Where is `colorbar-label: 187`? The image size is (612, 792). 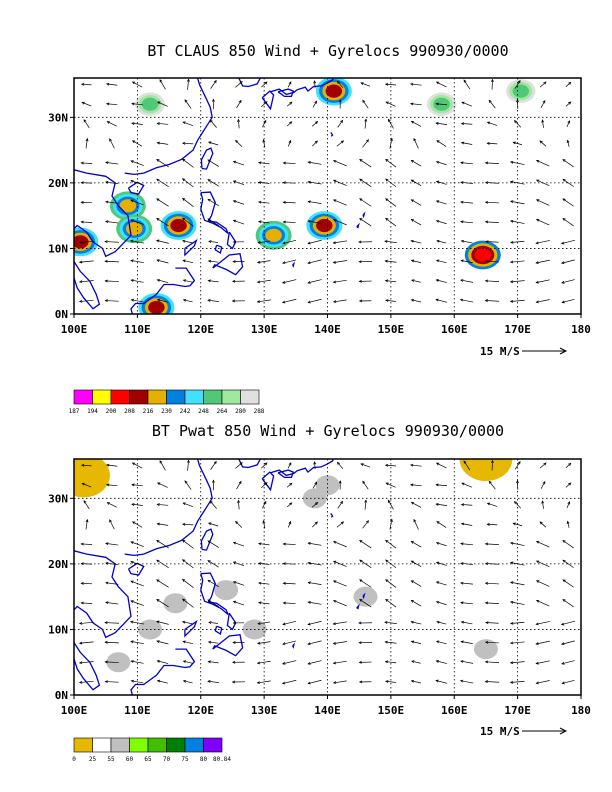 colorbar-label: 187 is located at coordinates (74, 411).